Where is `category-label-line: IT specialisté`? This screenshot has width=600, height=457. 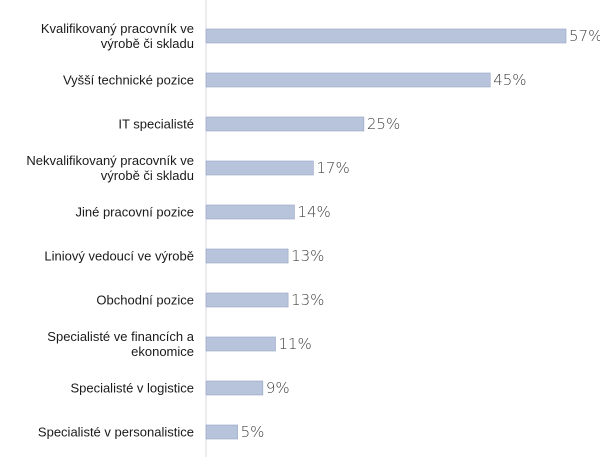
category-label-line: IT specialisté is located at coordinates (156, 124).